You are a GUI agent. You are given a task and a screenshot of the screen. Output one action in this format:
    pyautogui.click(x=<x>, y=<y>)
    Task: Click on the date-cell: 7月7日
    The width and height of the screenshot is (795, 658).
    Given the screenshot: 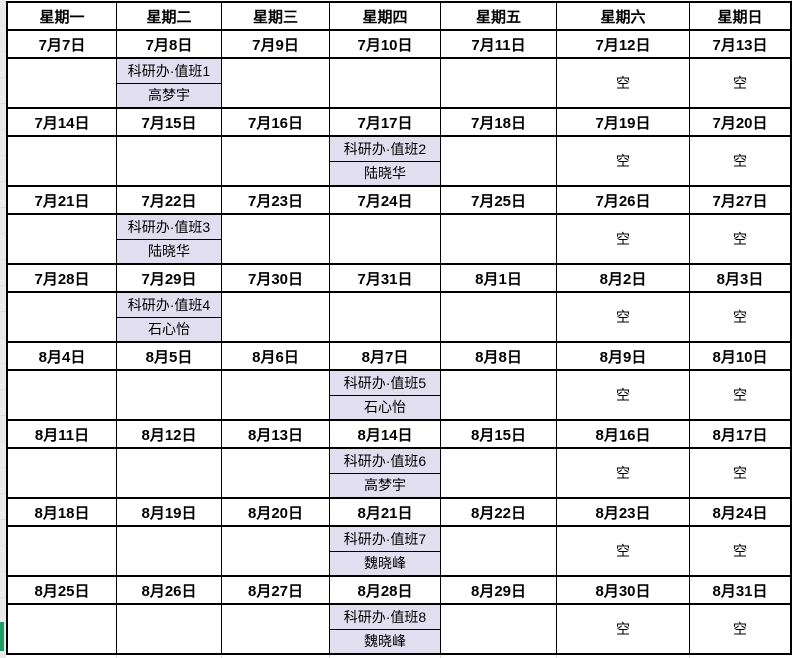 What is the action you would take?
    pyautogui.click(x=62, y=44)
    